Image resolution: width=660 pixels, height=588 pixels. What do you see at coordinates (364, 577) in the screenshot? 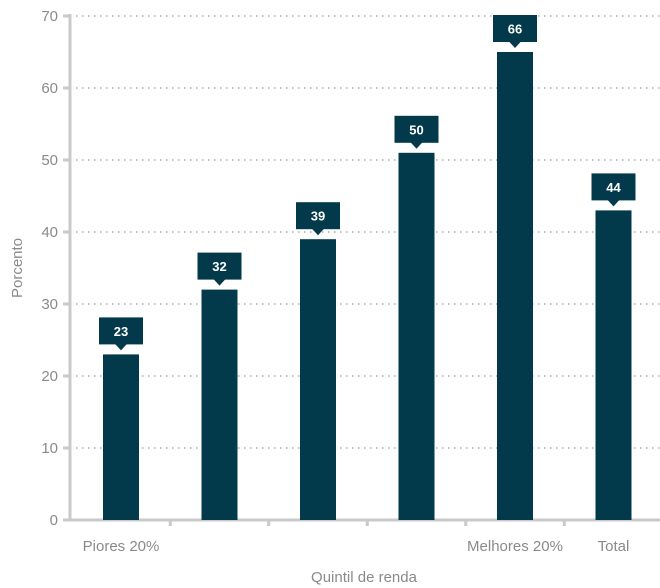
I see `x-axis-title: Quintil de renda` at bounding box center [364, 577].